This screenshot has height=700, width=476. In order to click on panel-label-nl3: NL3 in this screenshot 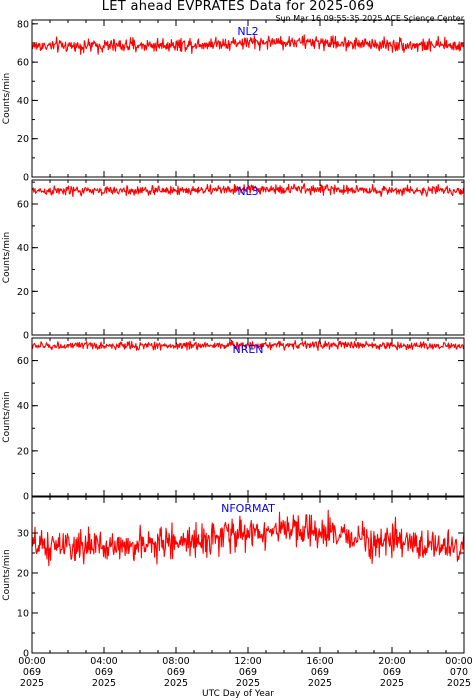, I will do `click(247, 191)`.